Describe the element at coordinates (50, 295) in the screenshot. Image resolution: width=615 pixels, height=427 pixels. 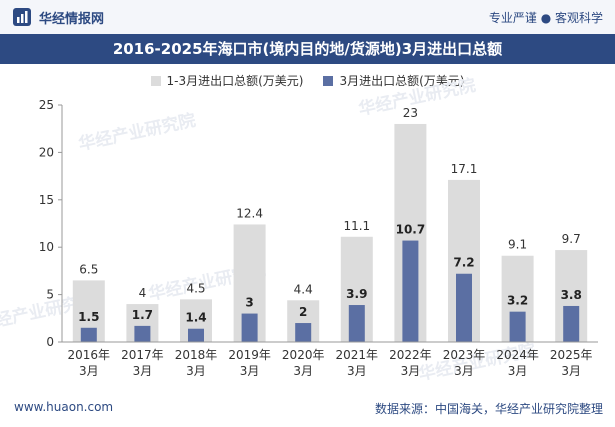
I see `y-tick-label: 5` at that location.